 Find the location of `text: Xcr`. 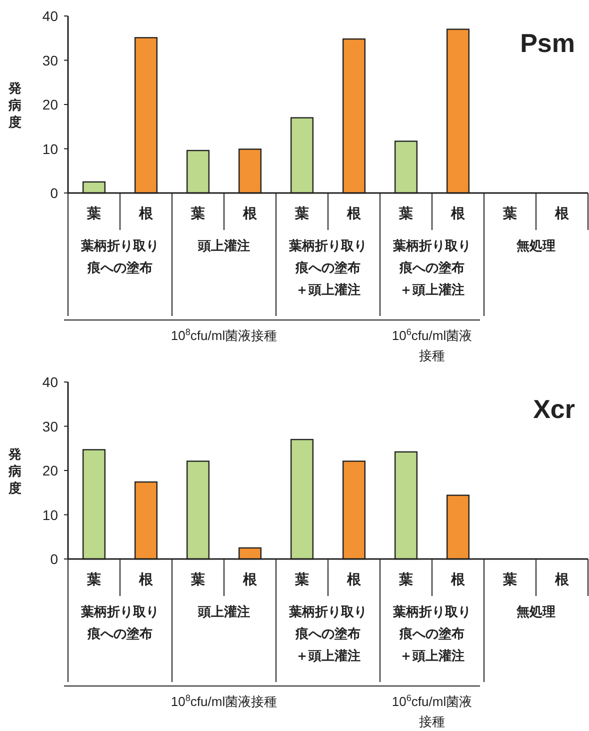

text: Xcr is located at coordinates (554, 409).